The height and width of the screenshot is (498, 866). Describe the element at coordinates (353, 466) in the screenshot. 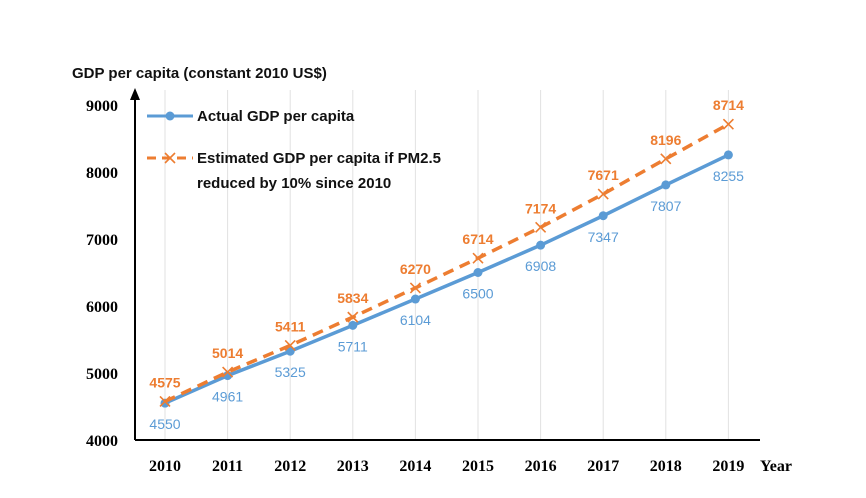

I see `x-tick-label: 2013` at that location.